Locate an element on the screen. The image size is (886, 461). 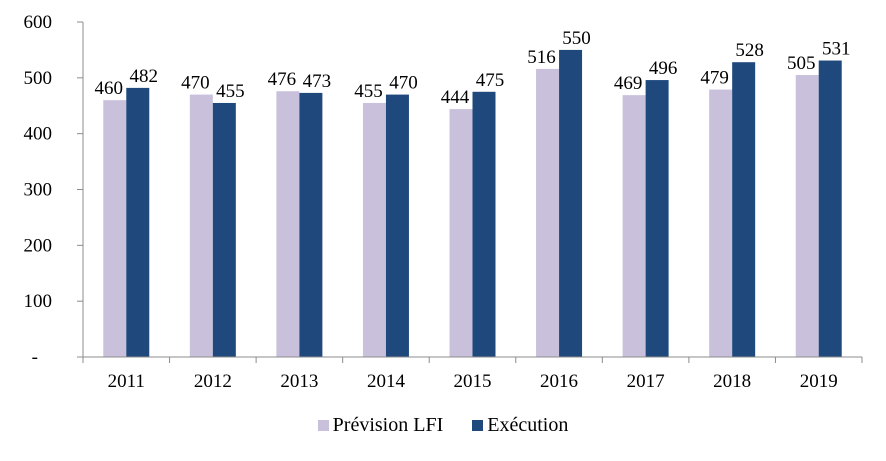
bar-prevision-2011 is located at coordinates (115, 229).